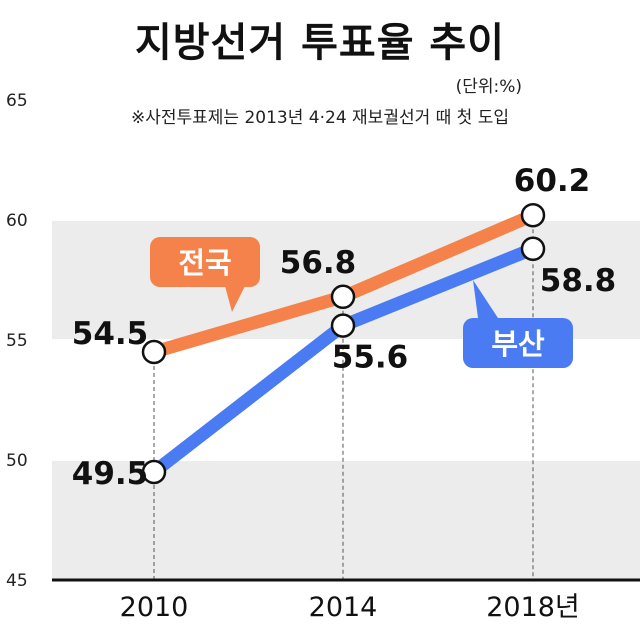  What do you see at coordinates (552, 181) in the screenshot?
I see `data-label-national: 60.2` at bounding box center [552, 181].